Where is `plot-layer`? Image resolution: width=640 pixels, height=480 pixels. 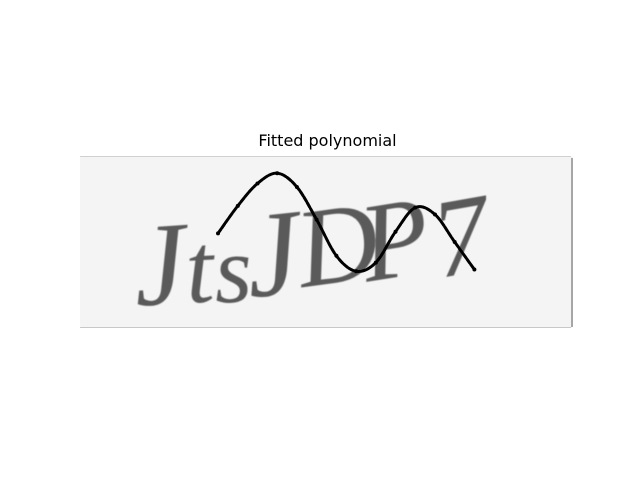
plot-layer is located at coordinates (346, 222).